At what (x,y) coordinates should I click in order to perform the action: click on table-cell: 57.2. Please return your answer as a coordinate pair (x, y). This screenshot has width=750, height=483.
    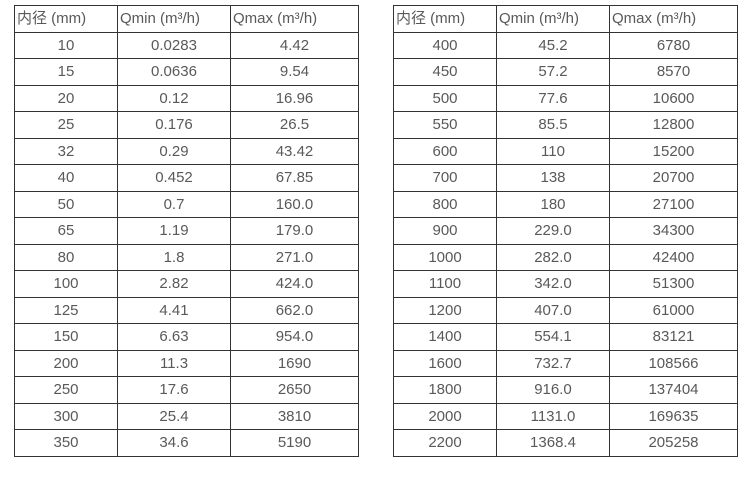
    Looking at the image, I should click on (553, 72).